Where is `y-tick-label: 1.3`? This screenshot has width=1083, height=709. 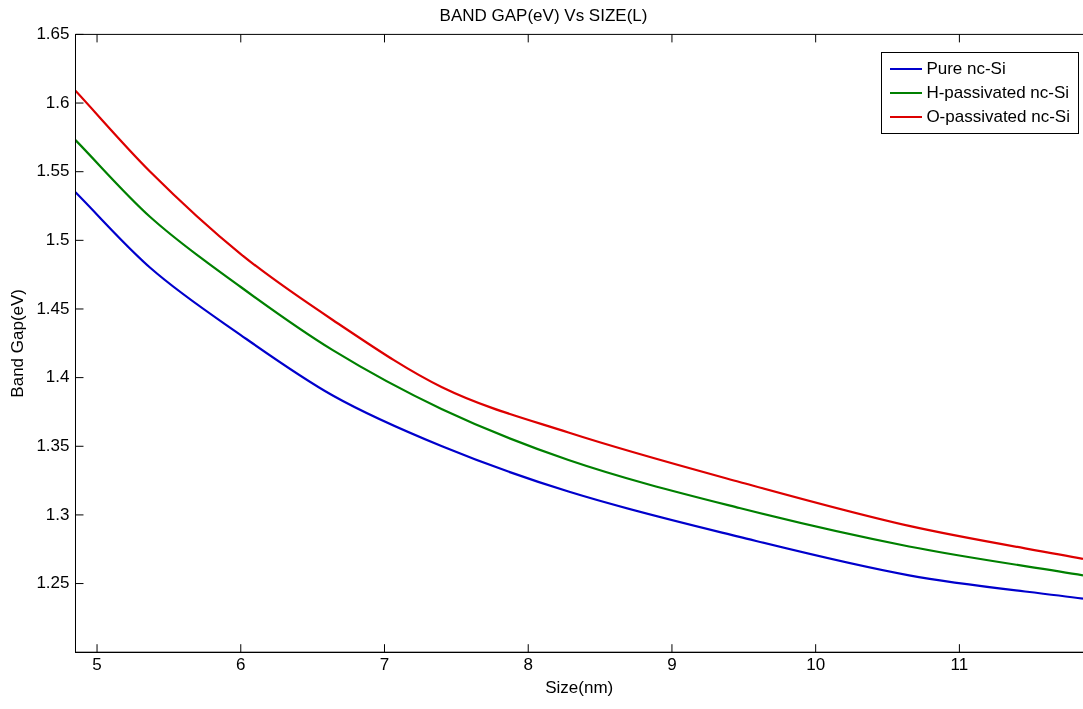 y-tick-label: 1.3 is located at coordinates (57, 514).